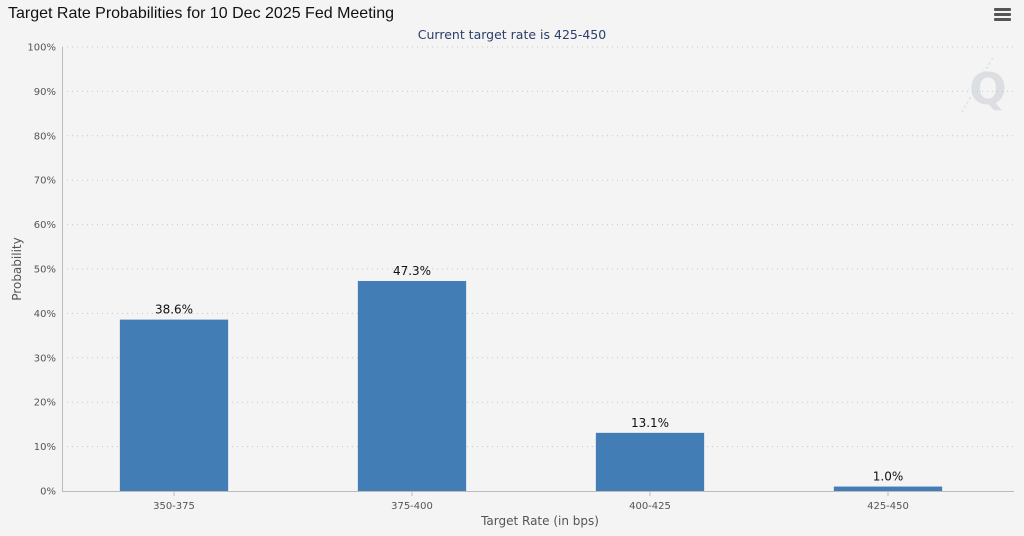  Describe the element at coordinates (174, 310) in the screenshot. I see `data-label: 38.6%` at that location.